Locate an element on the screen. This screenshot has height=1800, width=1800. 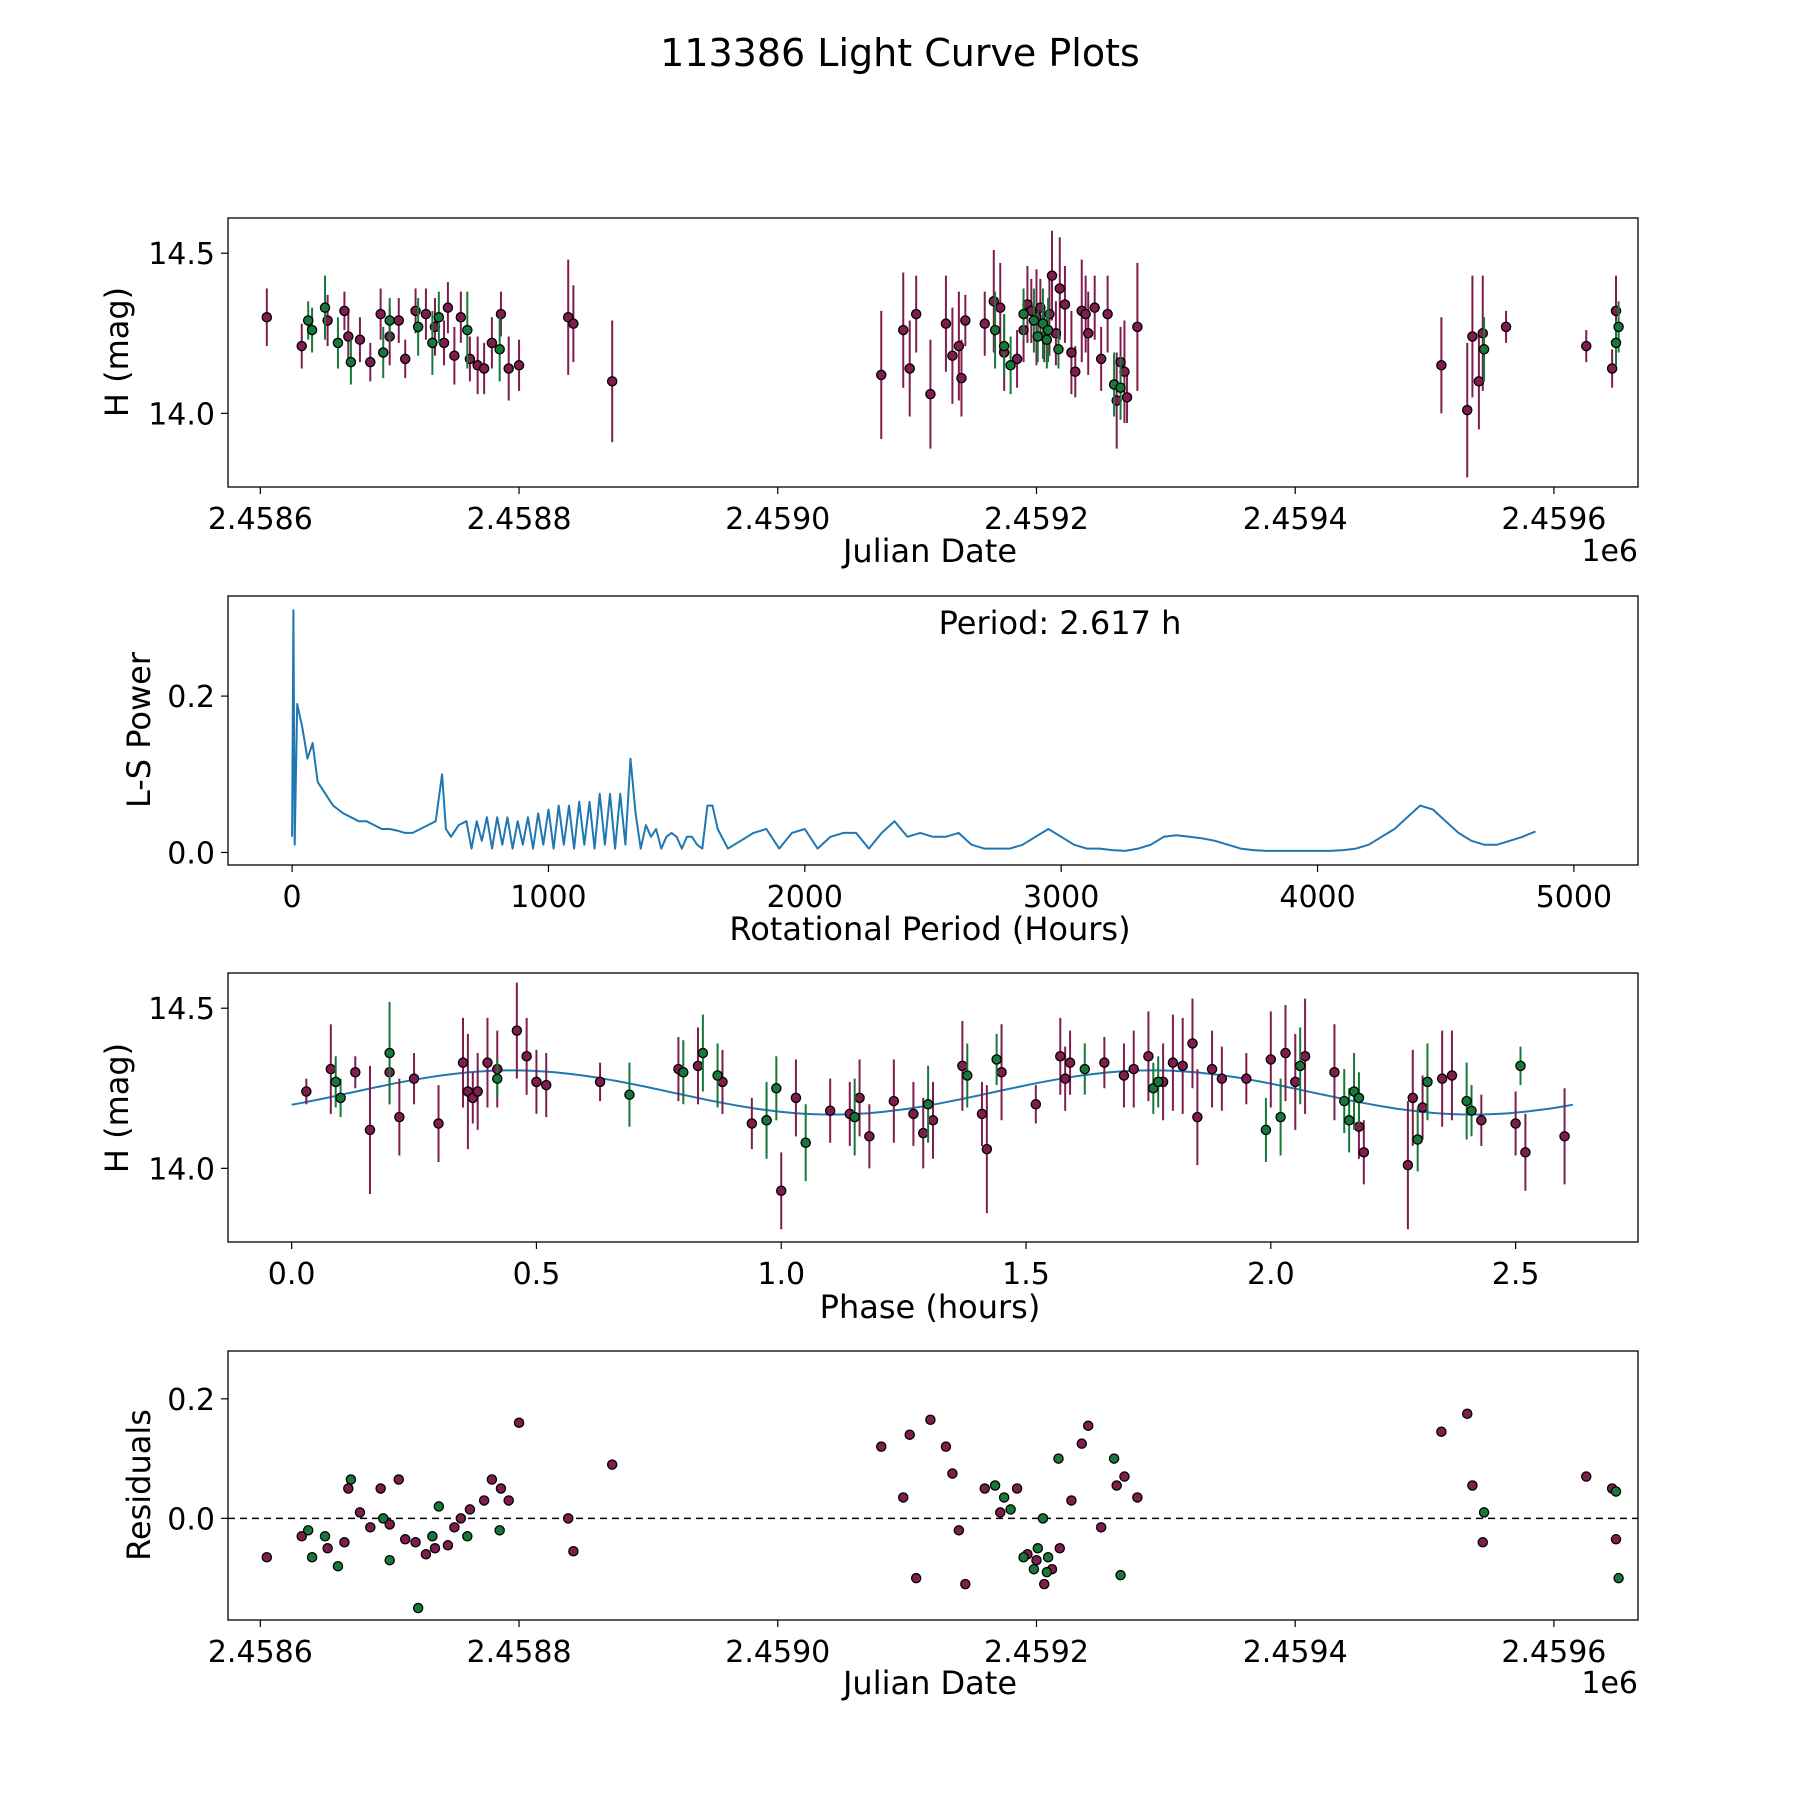
phased-plot-frame is located at coordinates (933, 1107).